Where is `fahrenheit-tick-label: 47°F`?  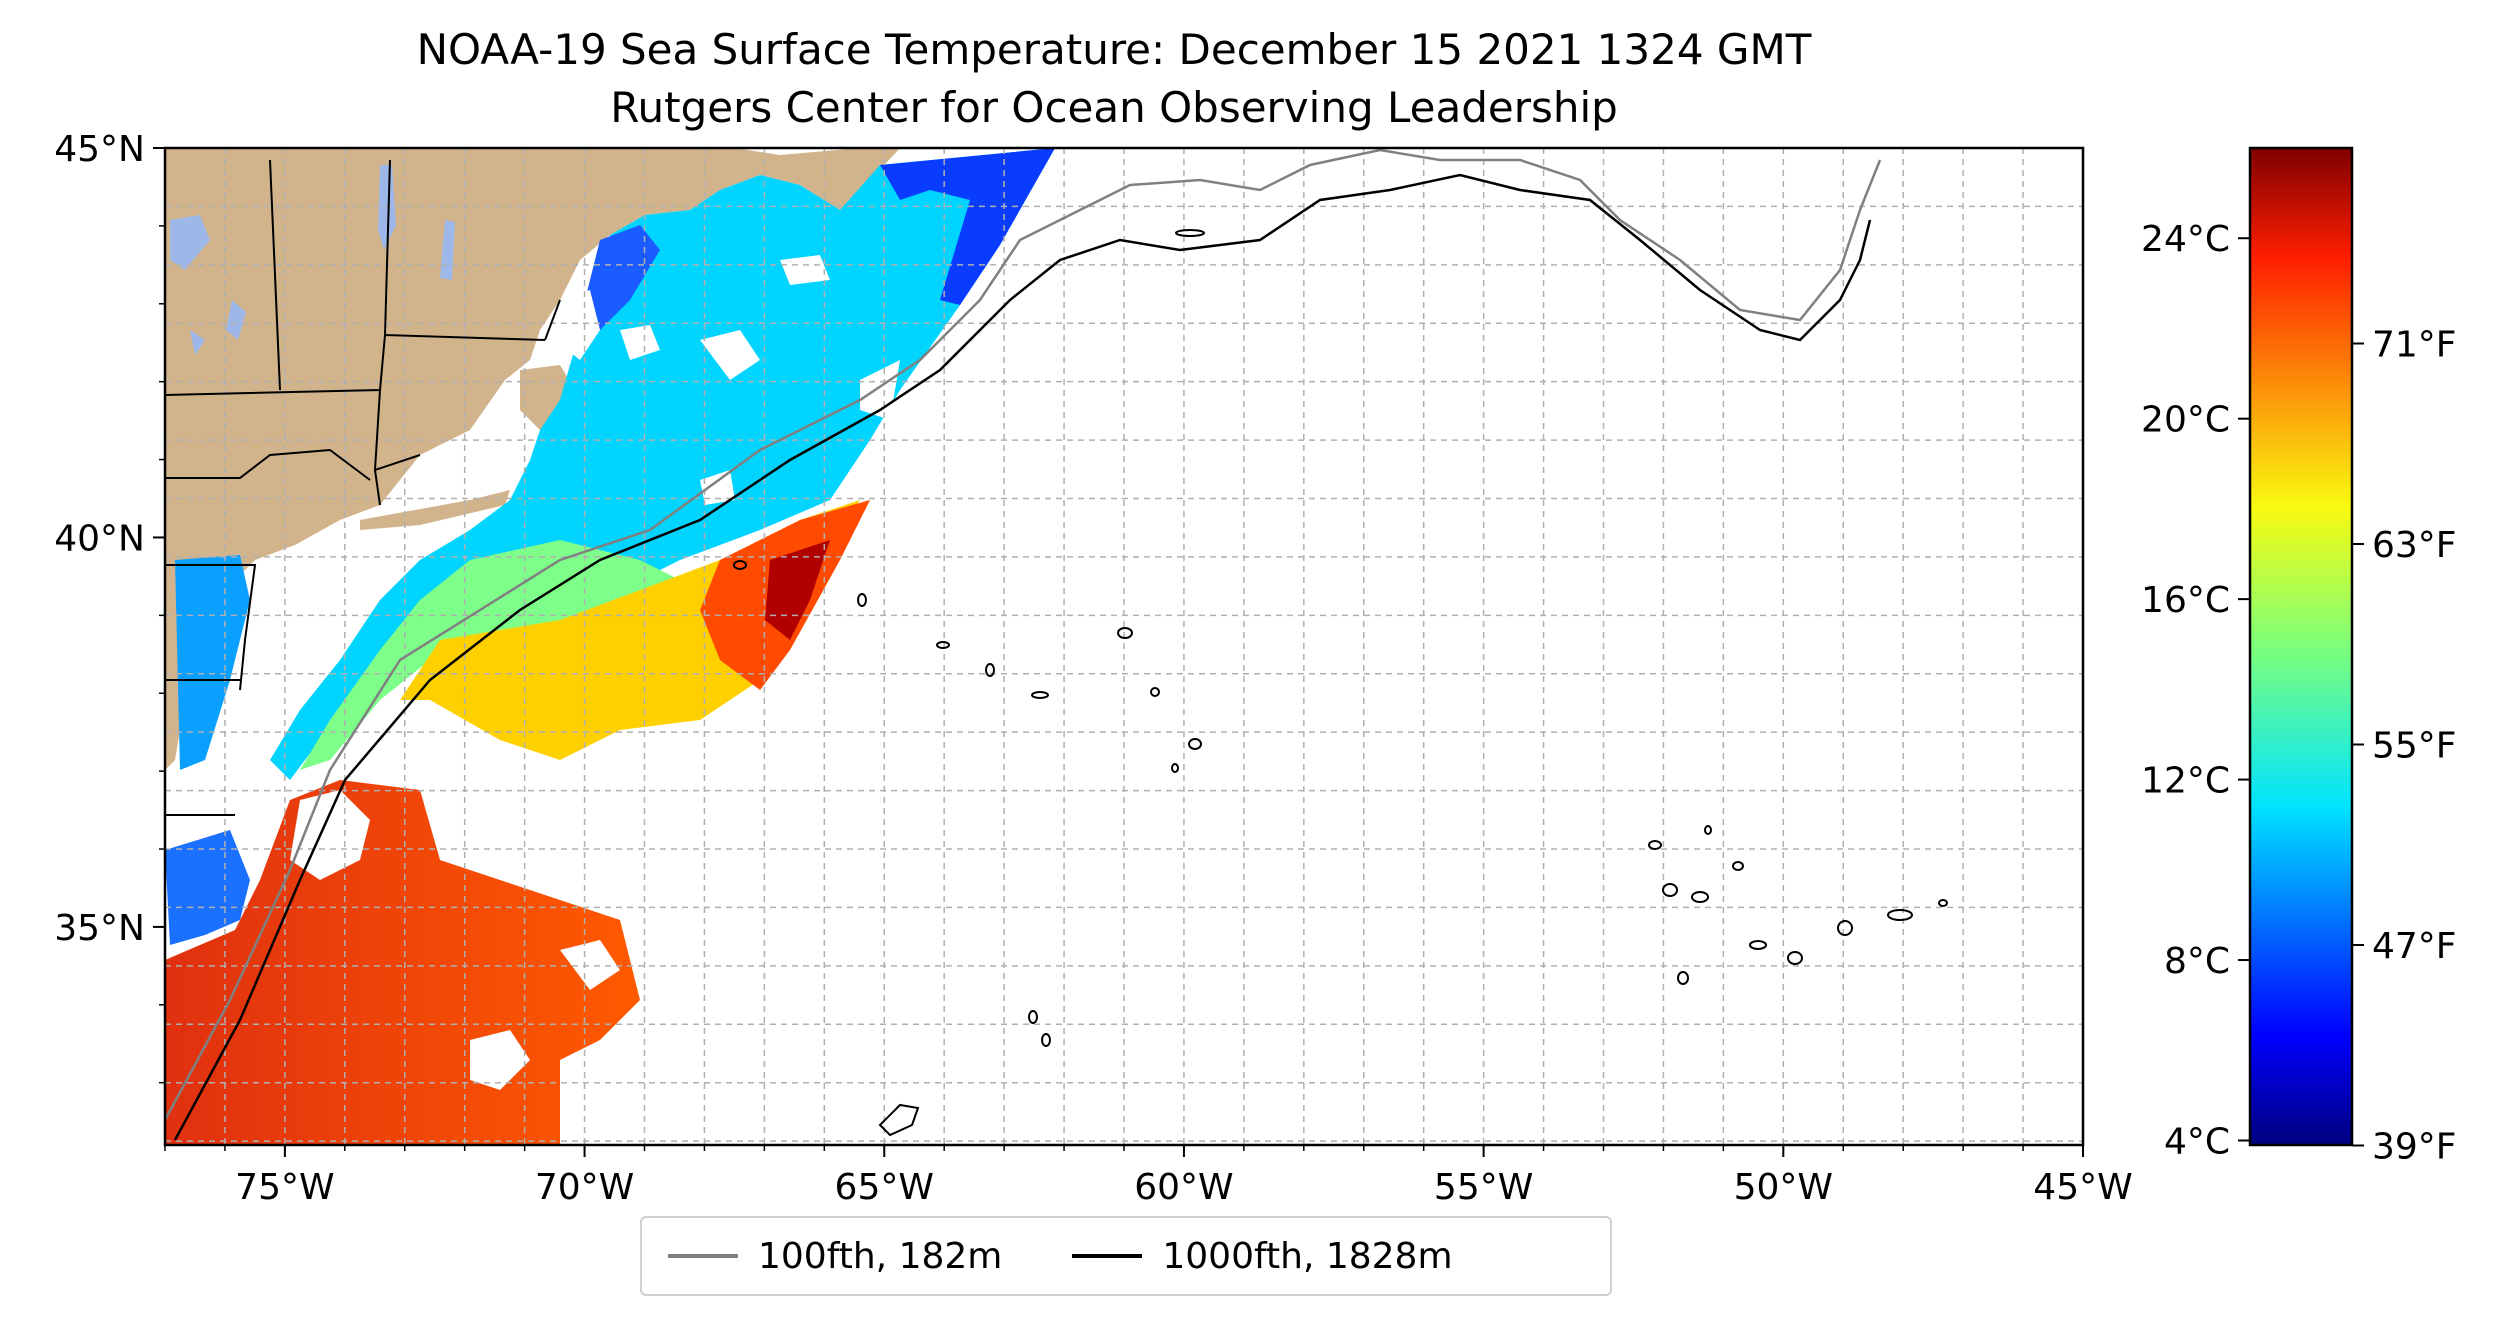
fahrenheit-tick-label: 47°F is located at coordinates (2414, 946).